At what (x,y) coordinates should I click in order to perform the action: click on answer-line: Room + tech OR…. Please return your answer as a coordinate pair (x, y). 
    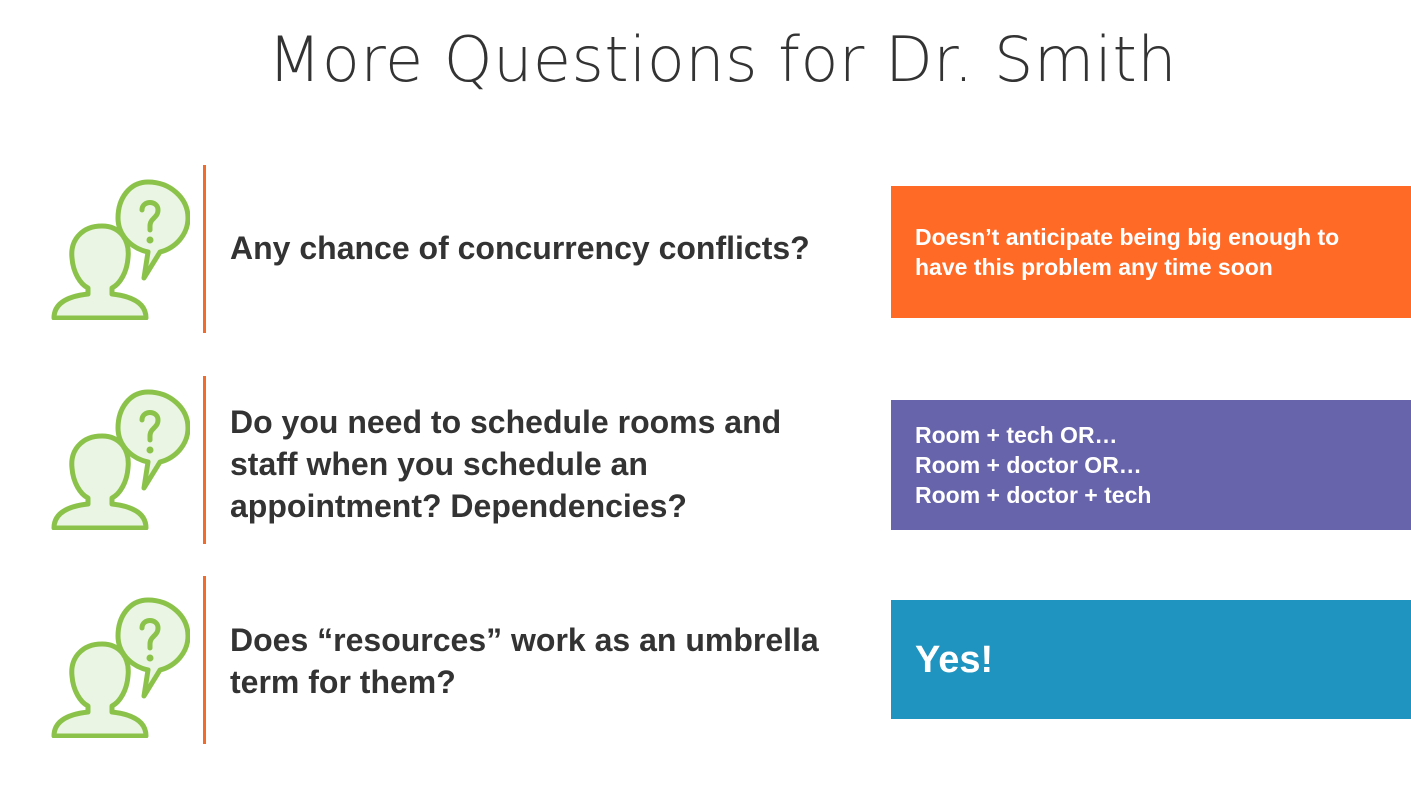
    Looking at the image, I should click on (1016, 435).